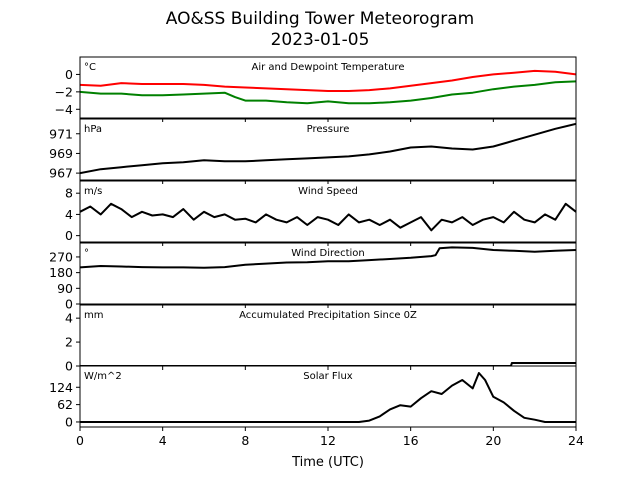 The image size is (640, 480). I want to click on y-tick-label: −4, so click(64, 109).